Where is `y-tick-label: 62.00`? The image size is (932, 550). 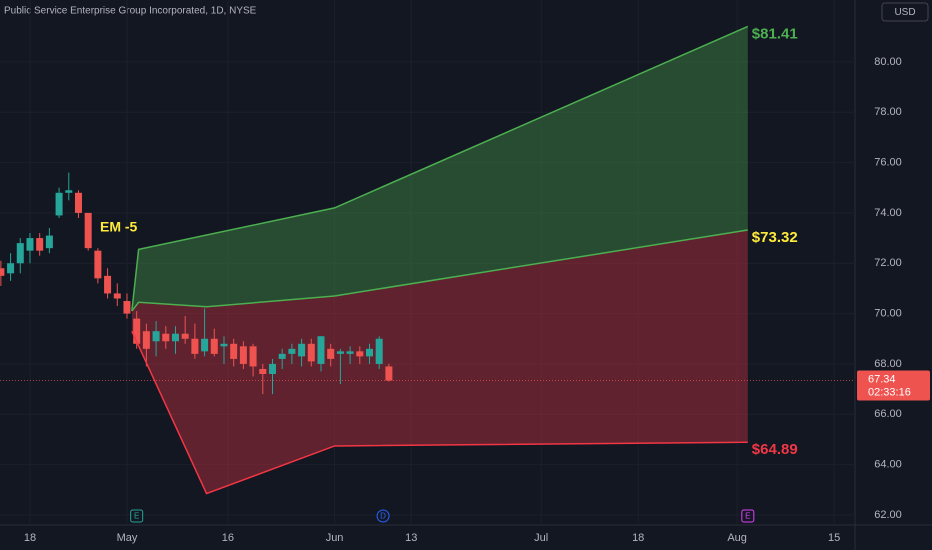 y-tick-label: 62.00 is located at coordinates (888, 515).